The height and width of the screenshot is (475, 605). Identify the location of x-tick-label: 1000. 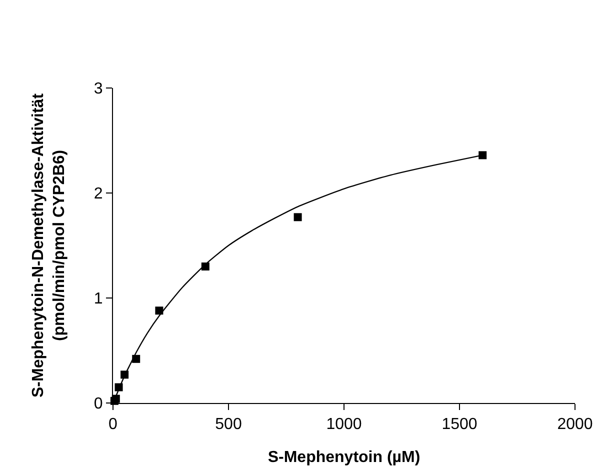
(344, 425).